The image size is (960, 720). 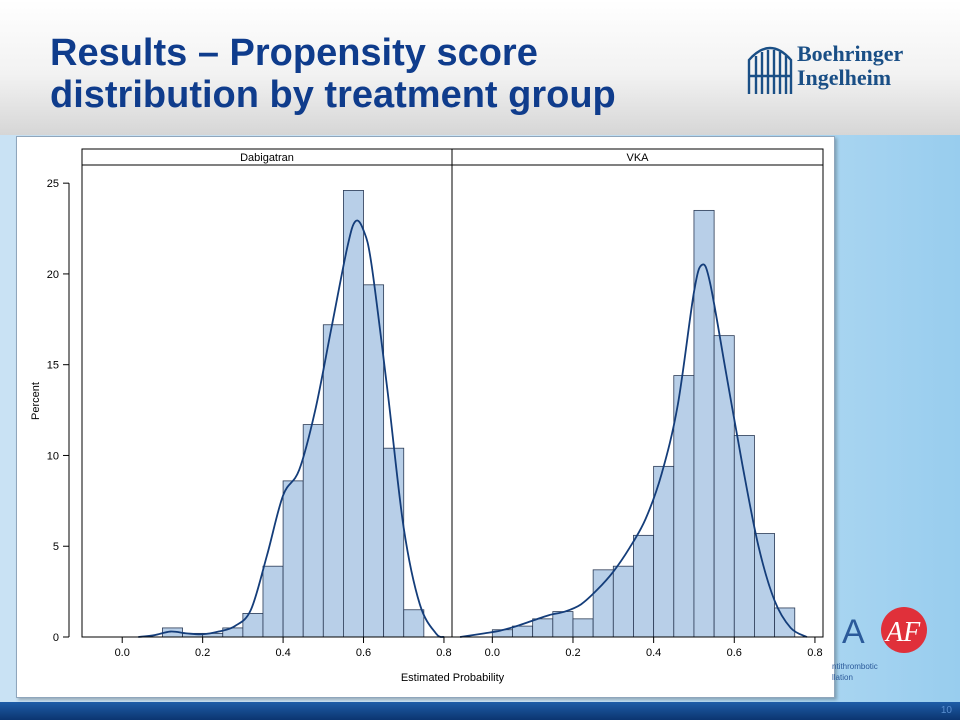 I want to click on af-logo-caption-line2: llation, so click(x=842, y=677).